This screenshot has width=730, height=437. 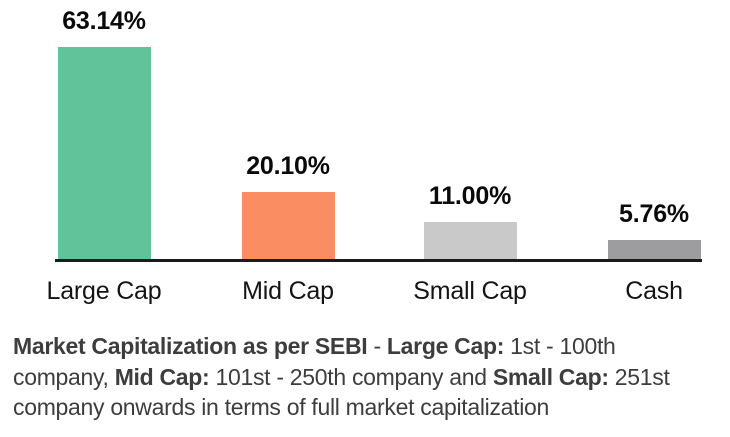 I want to click on footnote-bold-text: Small Cap:, so click(x=550, y=376).